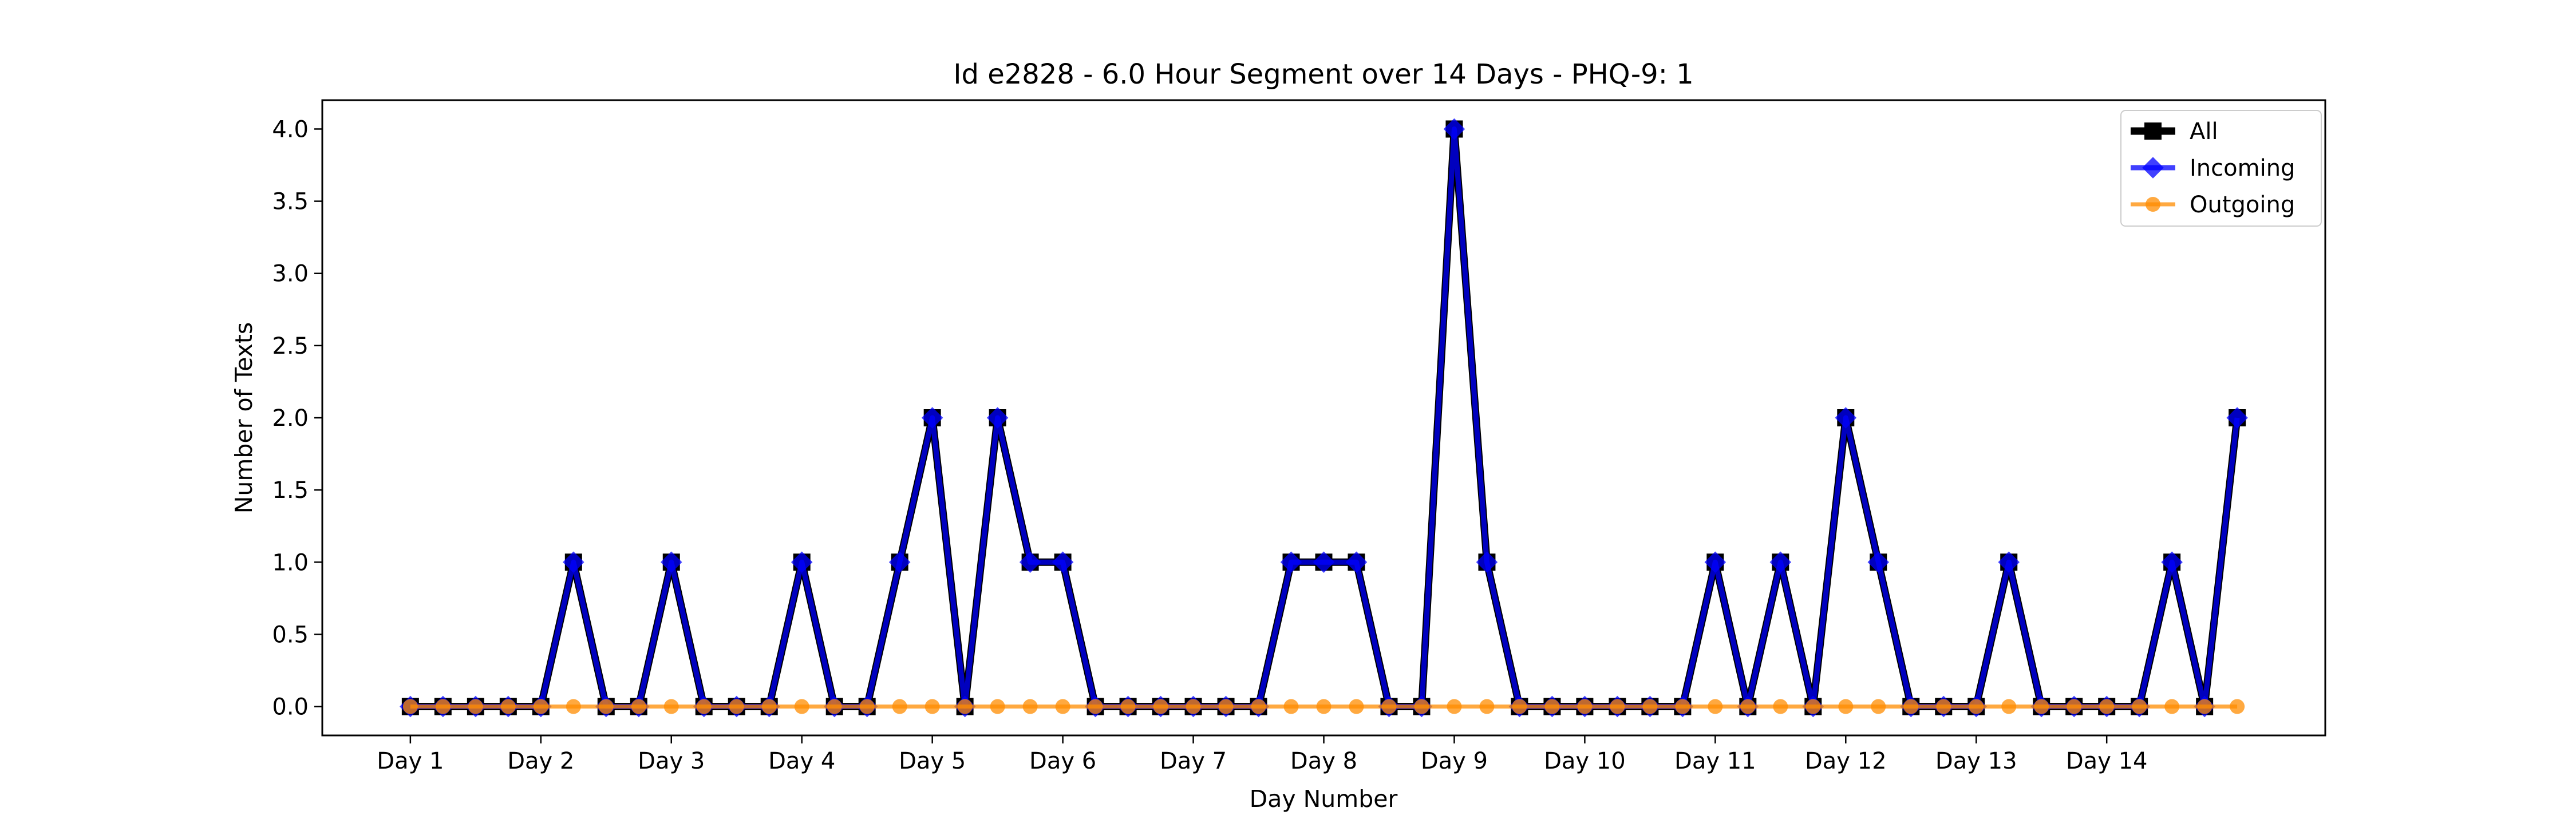  Describe the element at coordinates (2242, 205) in the screenshot. I see `legend-label-outgoing: Outgoing` at that location.